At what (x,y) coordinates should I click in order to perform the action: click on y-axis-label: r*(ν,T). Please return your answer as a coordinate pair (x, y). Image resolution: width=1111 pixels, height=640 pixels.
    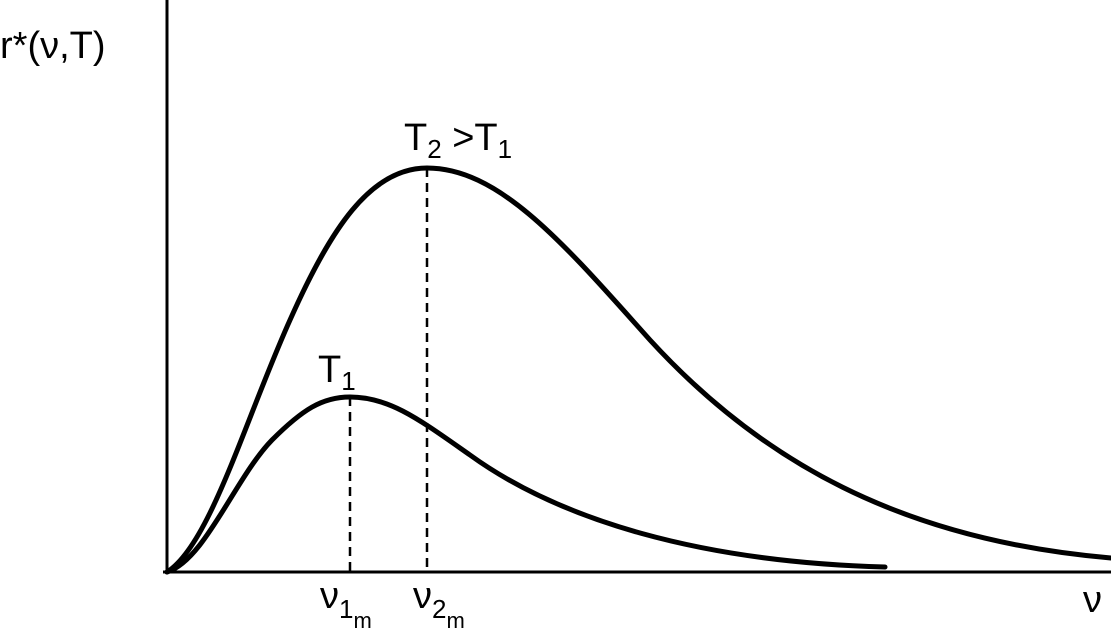
    Looking at the image, I should click on (53, 46).